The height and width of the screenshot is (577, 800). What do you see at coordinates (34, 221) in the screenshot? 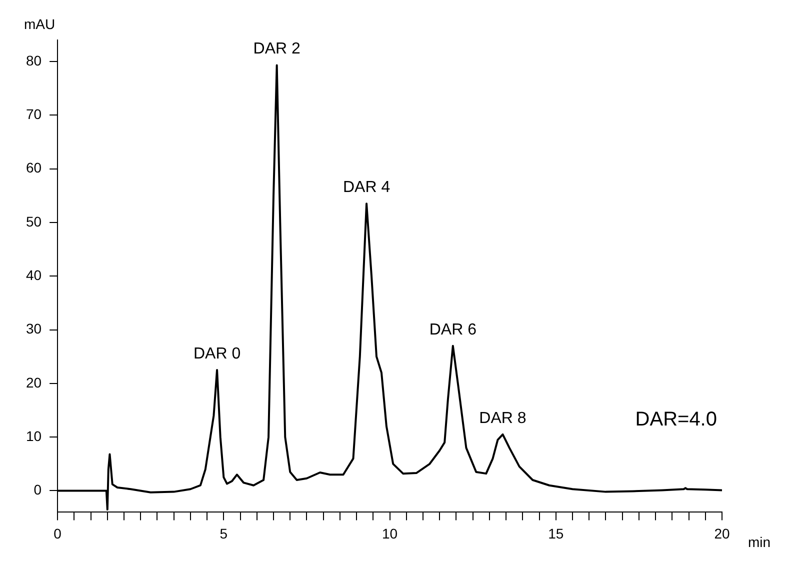
I see `y-tick-label: 50` at bounding box center [34, 221].